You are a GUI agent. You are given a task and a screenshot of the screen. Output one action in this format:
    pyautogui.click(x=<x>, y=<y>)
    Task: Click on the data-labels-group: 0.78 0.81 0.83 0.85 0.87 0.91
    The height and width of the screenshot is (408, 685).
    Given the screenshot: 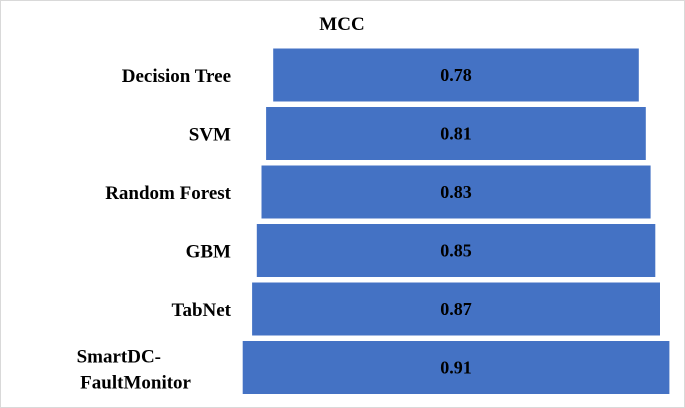 What is the action you would take?
    pyautogui.click(x=456, y=221)
    